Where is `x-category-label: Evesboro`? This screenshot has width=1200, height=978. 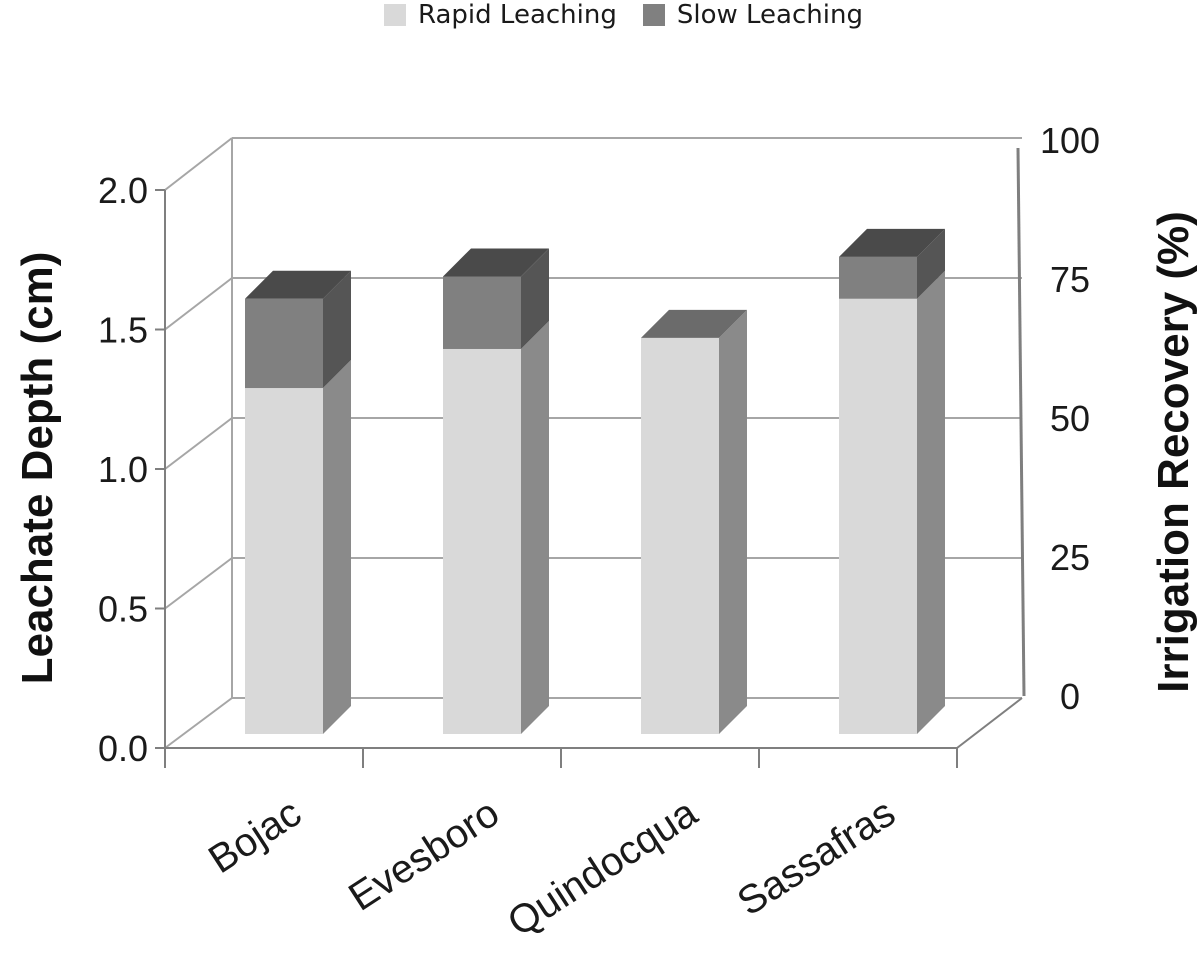 x-category-label: Evesboro is located at coordinates (424, 855).